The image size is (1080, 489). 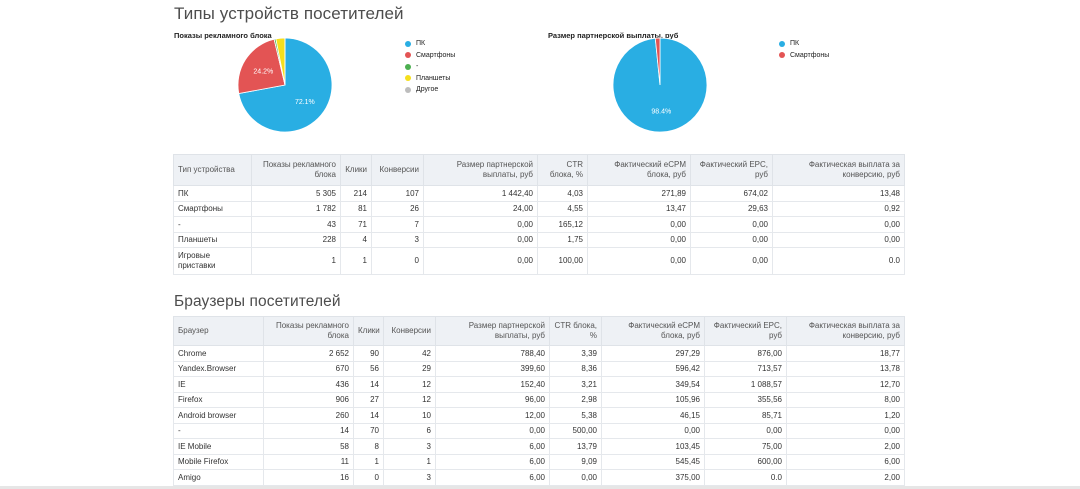 What do you see at coordinates (397, 193) in the screenshot?
I see `cell-conversions: 107` at bounding box center [397, 193].